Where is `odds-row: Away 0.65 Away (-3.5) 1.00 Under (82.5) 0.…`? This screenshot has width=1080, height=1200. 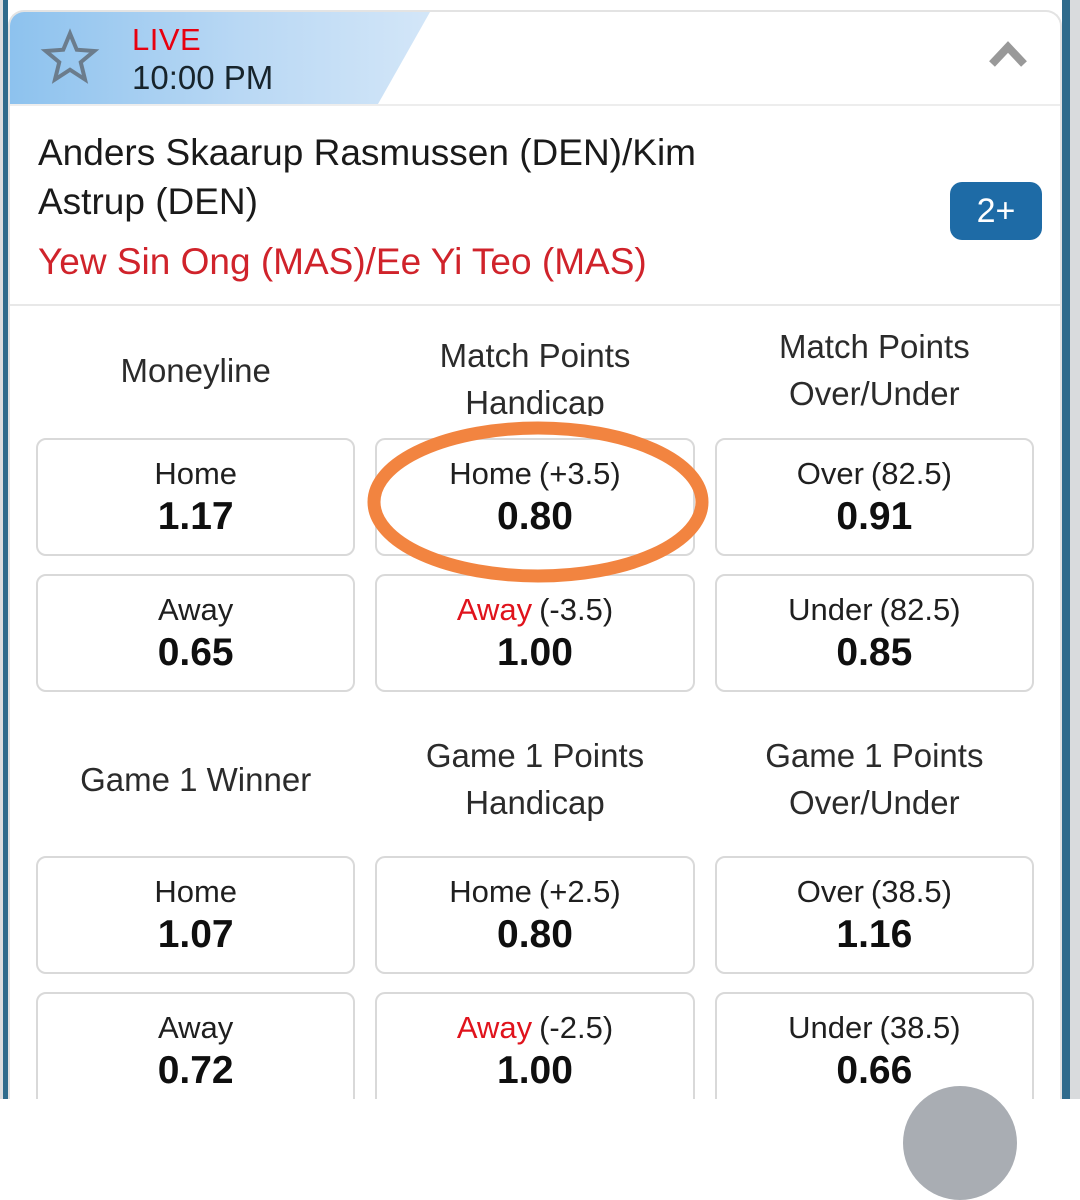 odds-row: Away 0.65 Away (-3.5) 1.00 Under (82.5) 0.… is located at coordinates (535, 633).